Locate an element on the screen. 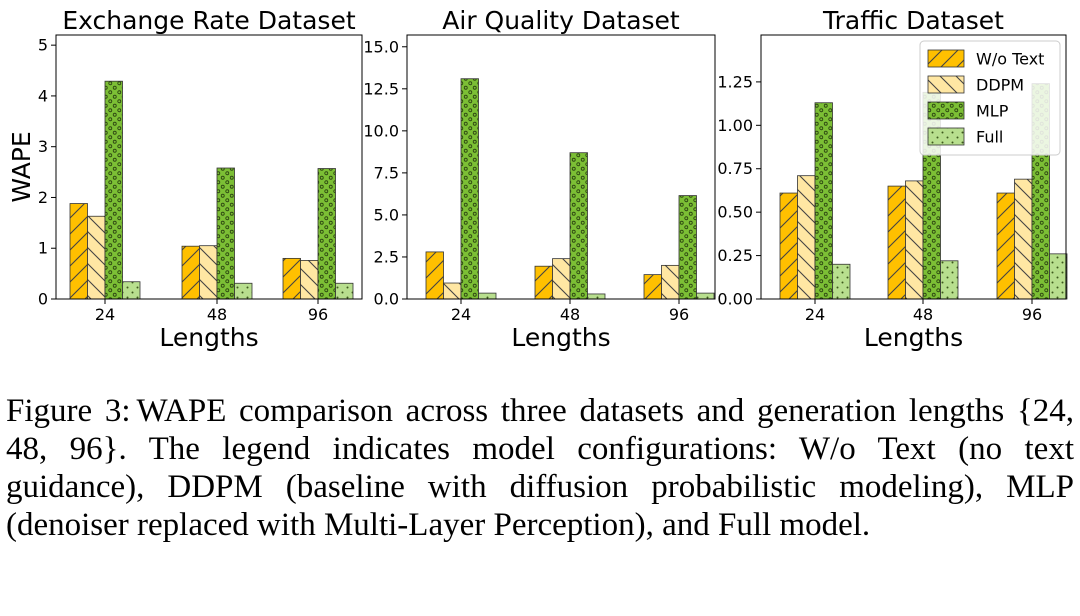  y-tick-label: 0 is located at coordinates (43, 299).